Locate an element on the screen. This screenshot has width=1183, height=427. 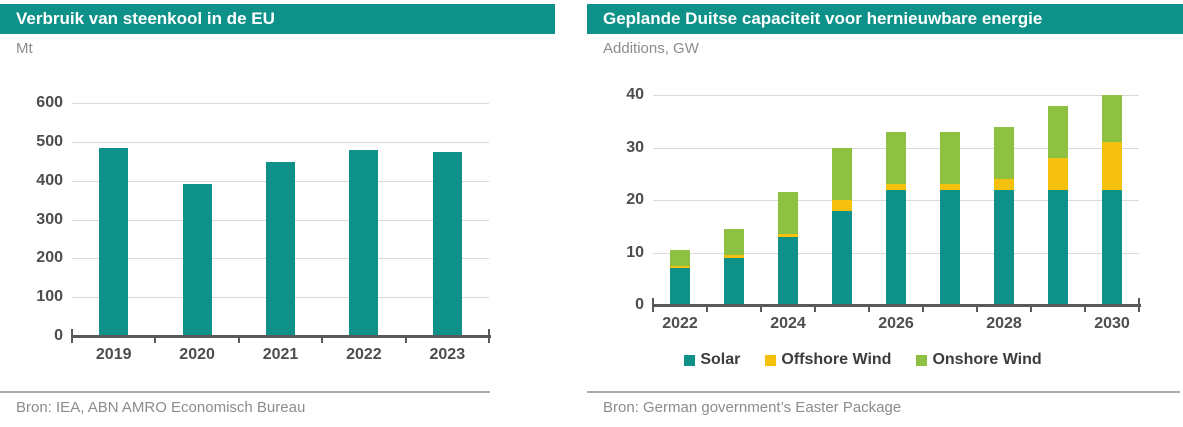
coal-chart-unit-label: Mt is located at coordinates (24, 48).